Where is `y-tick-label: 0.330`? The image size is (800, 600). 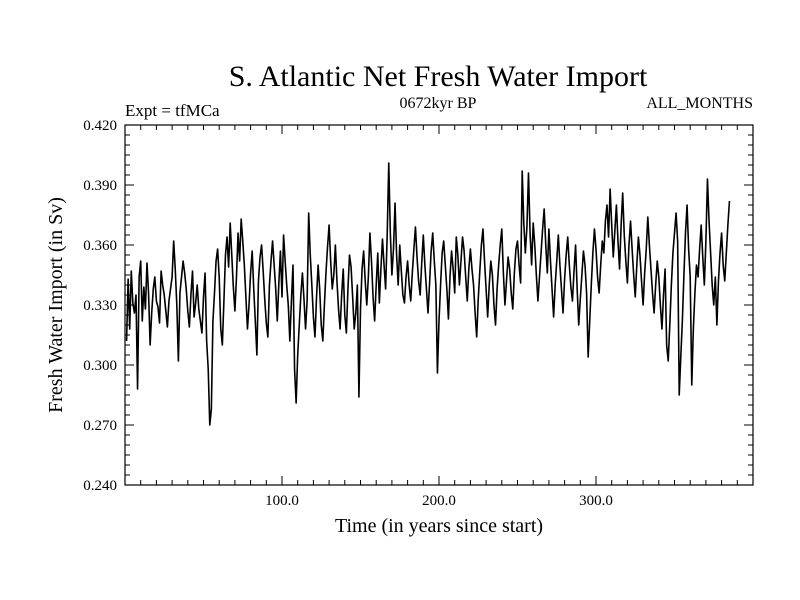 y-tick-label: 0.330 is located at coordinates (100, 306).